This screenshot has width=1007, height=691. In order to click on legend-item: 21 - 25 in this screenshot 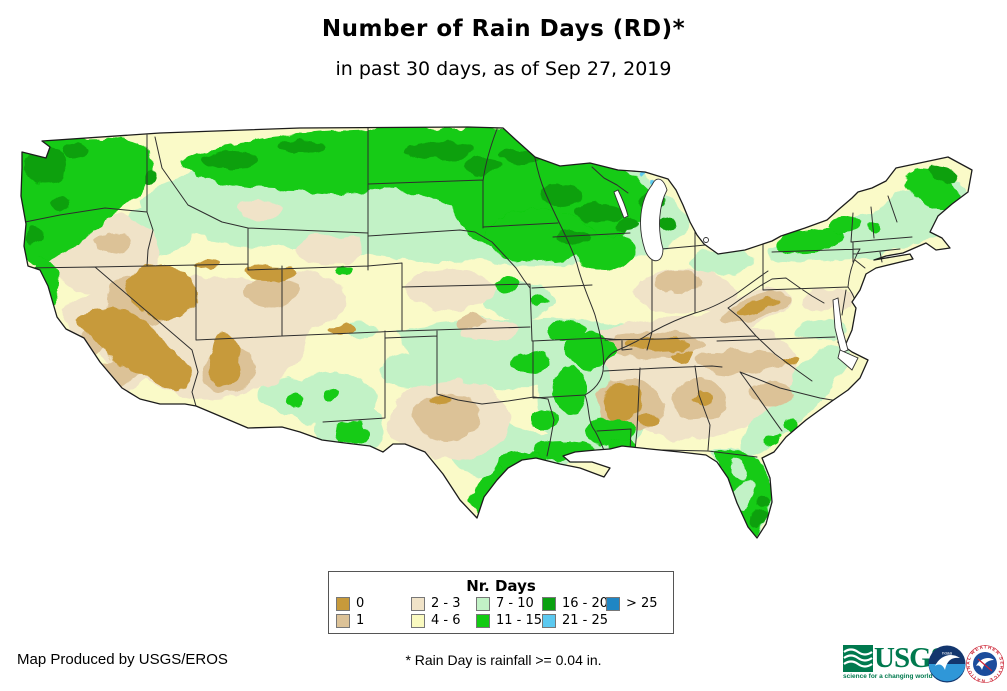, I will do `click(575, 620)`.